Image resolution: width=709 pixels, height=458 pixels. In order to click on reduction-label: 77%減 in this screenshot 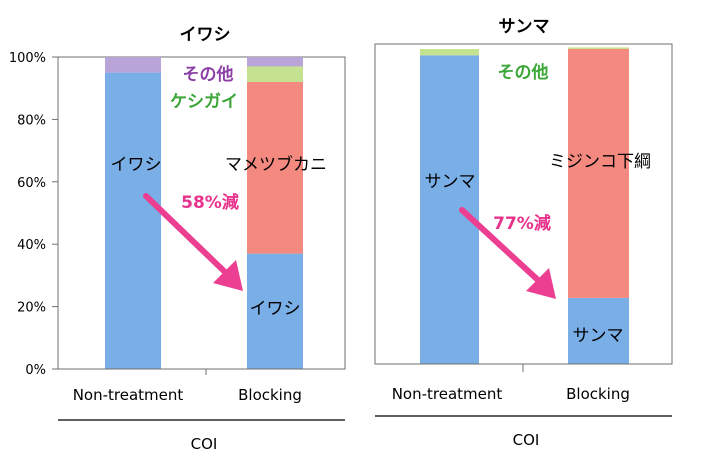, I will do `click(522, 223)`.